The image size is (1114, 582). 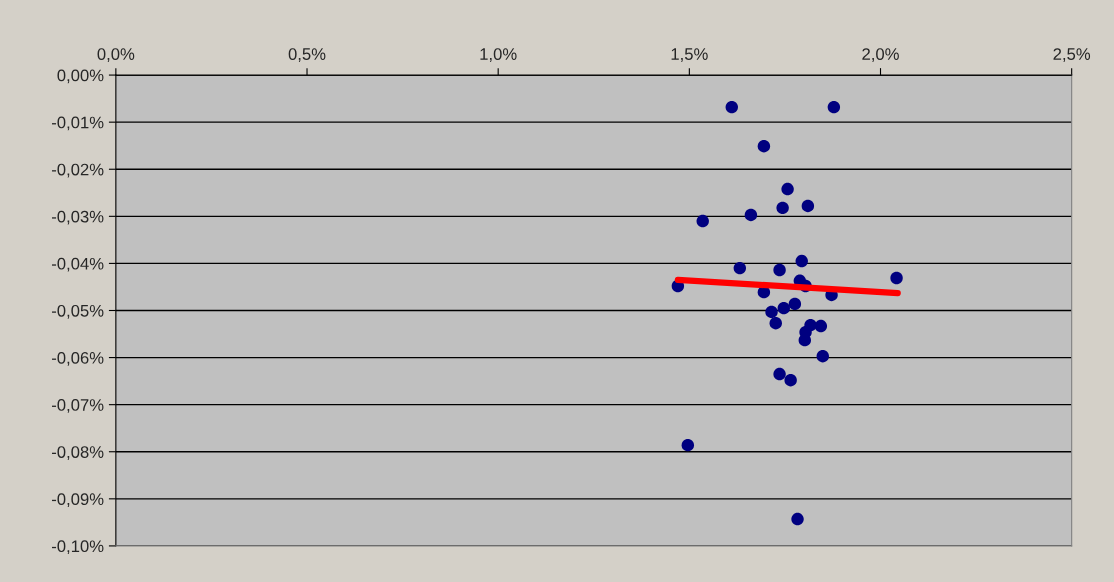 What do you see at coordinates (77, 406) in the screenshot?
I see `y-tick-label: -0,07%` at bounding box center [77, 406].